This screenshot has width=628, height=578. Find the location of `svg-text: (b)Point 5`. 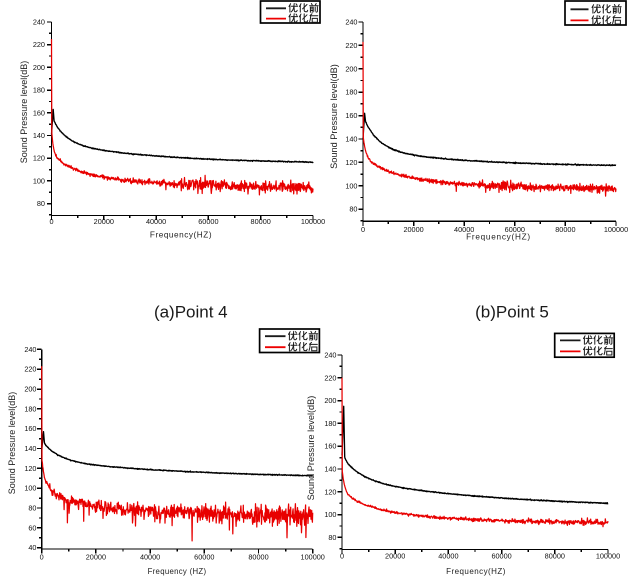

svg-text: (b)Point 5 is located at coordinates (512, 312).